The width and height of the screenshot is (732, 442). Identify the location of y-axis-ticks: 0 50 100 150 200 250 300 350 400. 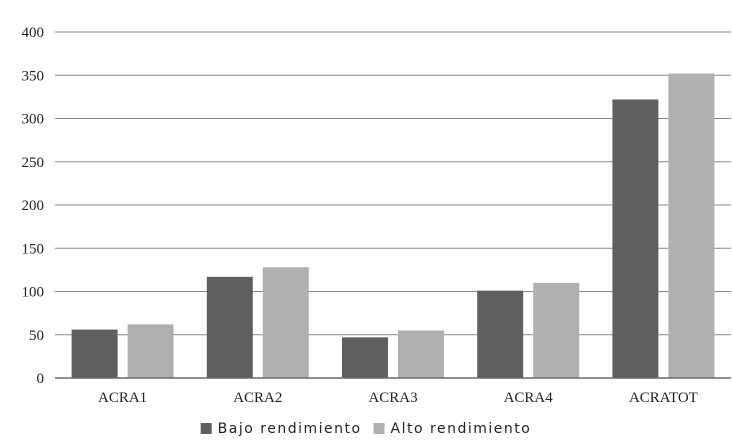
(33, 206).